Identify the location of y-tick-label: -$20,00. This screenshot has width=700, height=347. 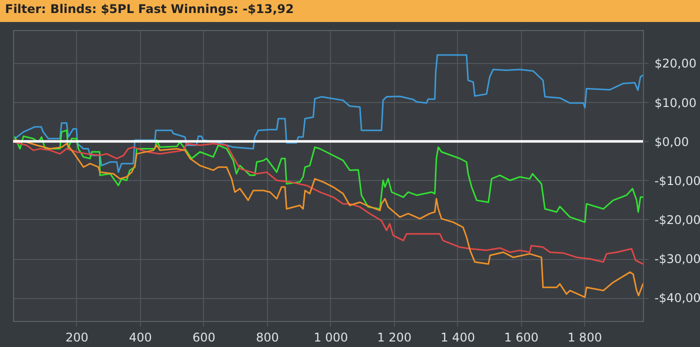
(677, 219).